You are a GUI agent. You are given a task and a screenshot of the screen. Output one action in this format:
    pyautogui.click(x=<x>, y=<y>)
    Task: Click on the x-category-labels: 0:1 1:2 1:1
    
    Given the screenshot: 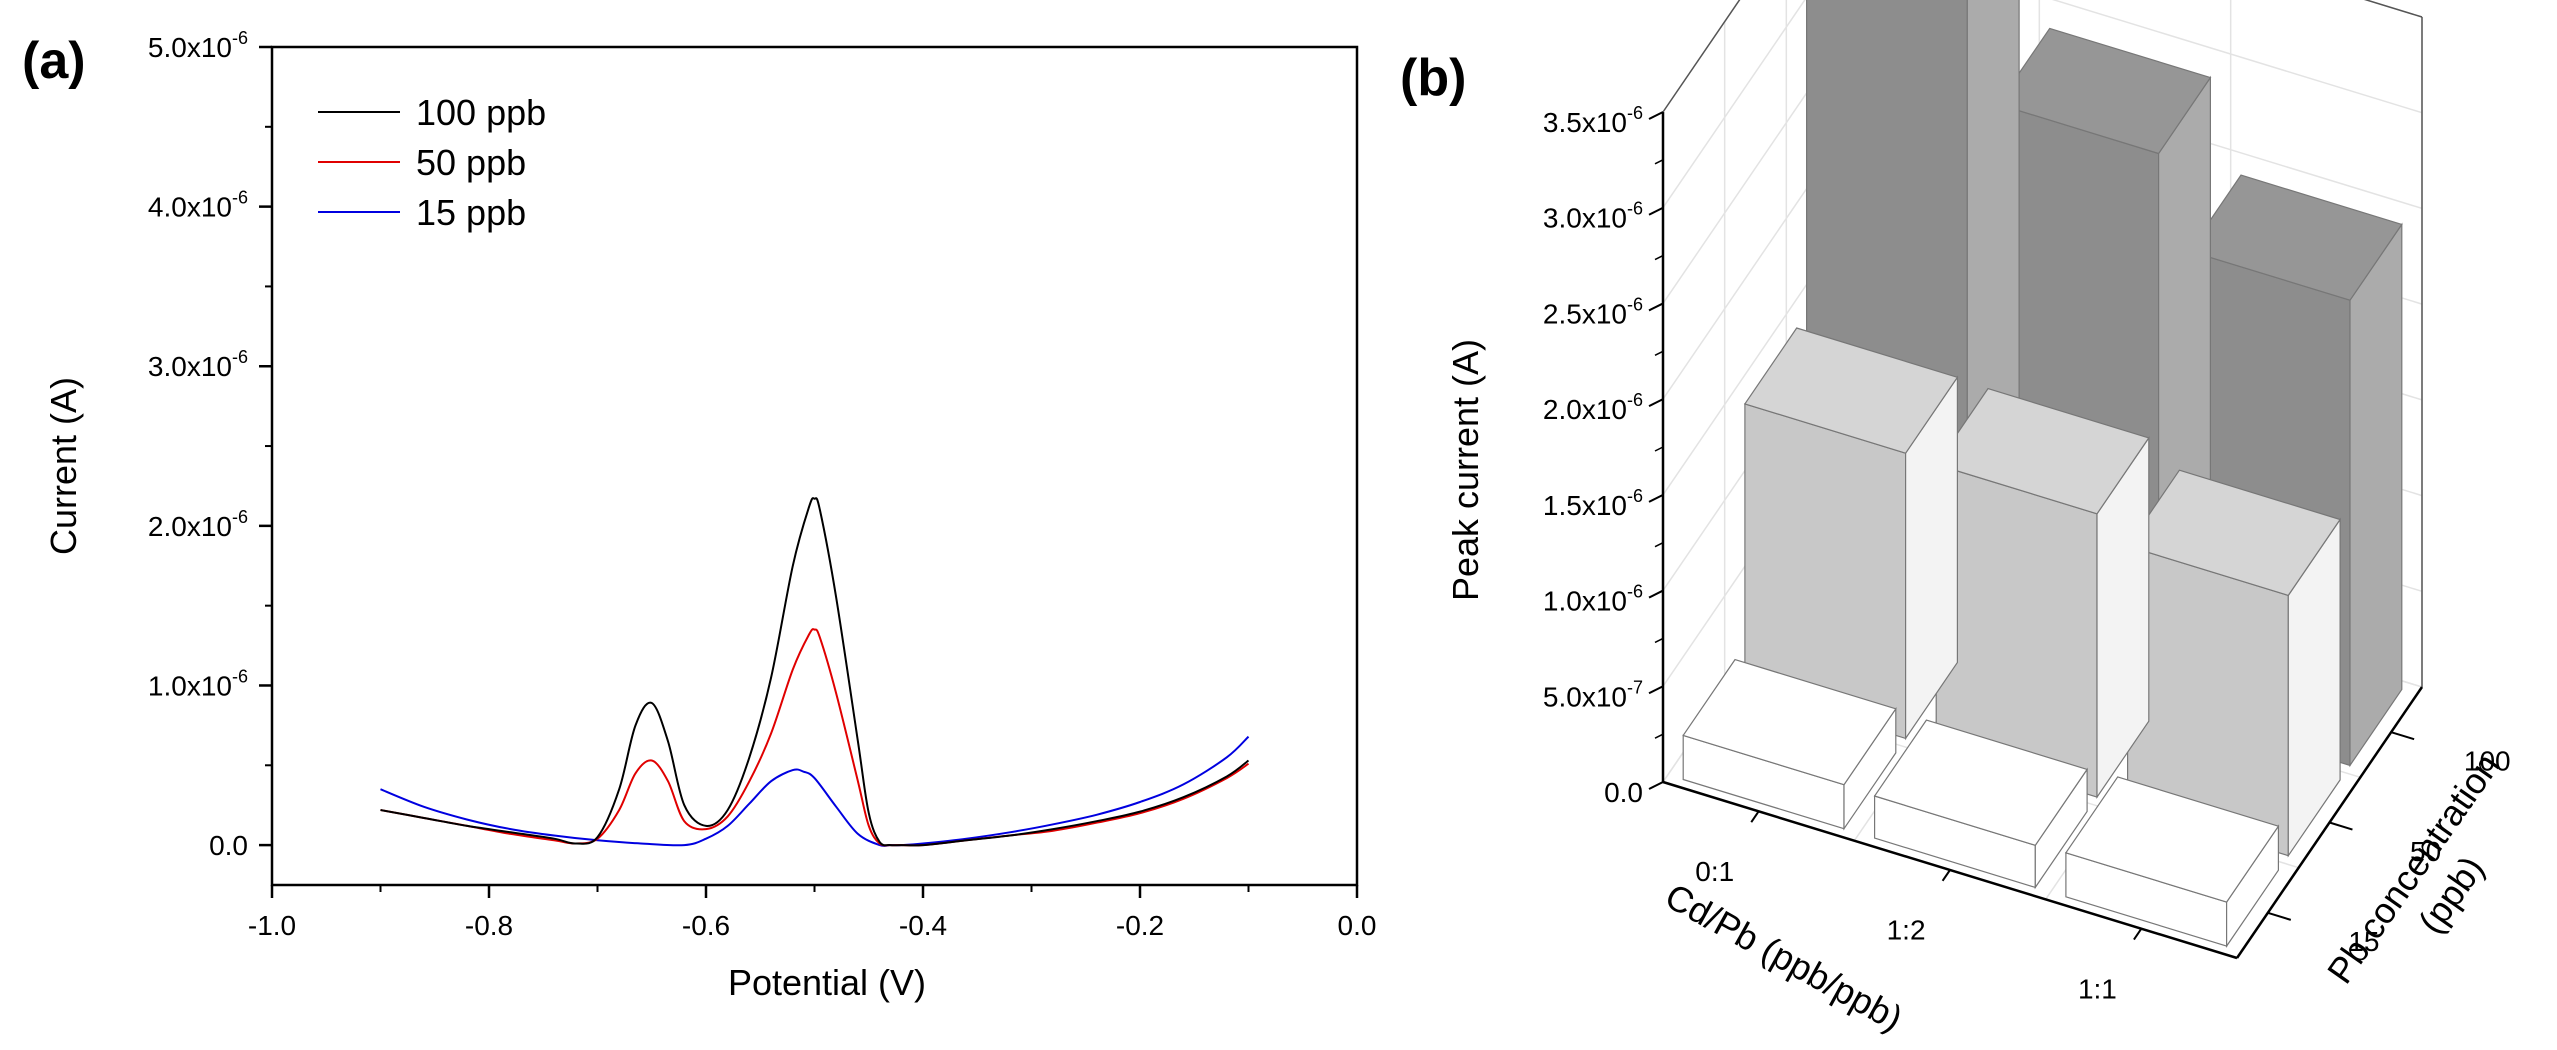 What is the action you would take?
    pyautogui.click(x=1919, y=907)
    